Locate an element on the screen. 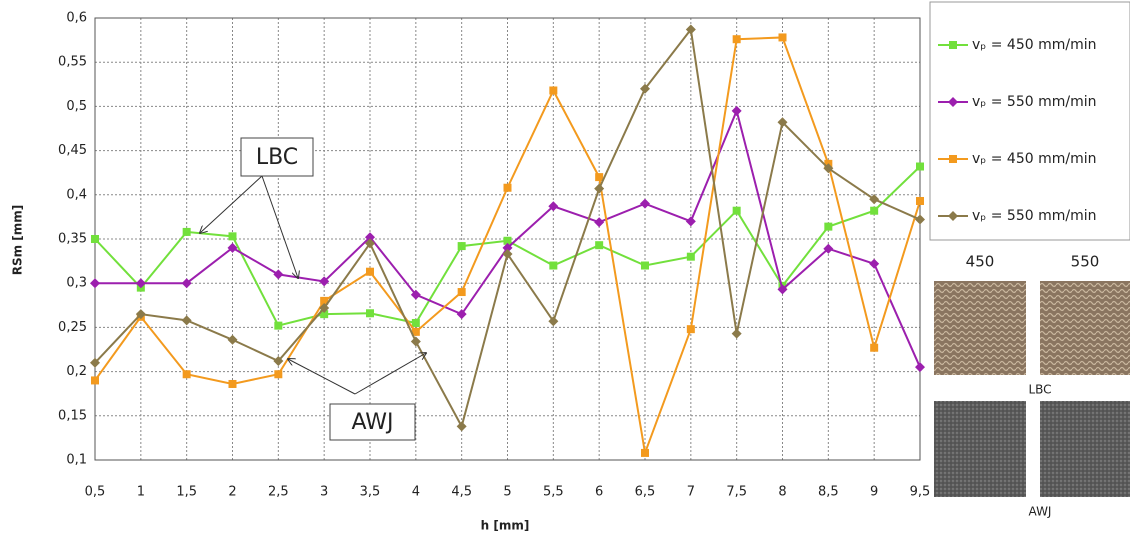 The width and height of the screenshot is (1130, 543). y-tick-label: 0,6 is located at coordinates (76, 18).